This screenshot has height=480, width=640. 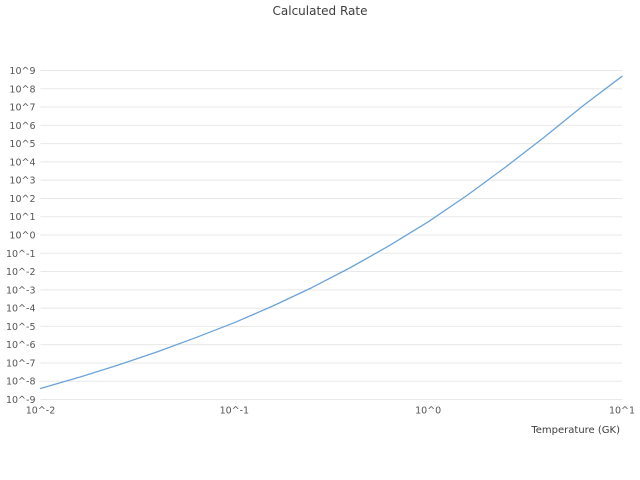 What do you see at coordinates (21, 309) in the screenshot?
I see `y-tick-label: 10^-4` at bounding box center [21, 309].